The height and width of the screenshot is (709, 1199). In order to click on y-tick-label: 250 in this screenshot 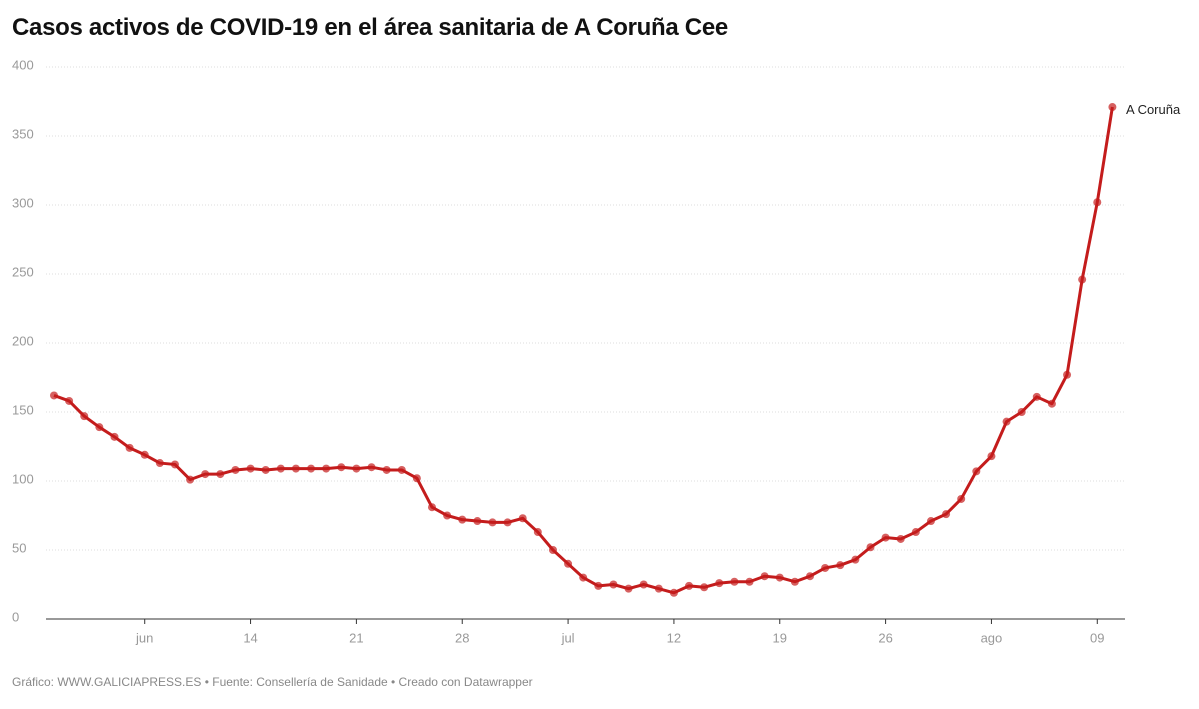, I will do `click(23, 271)`.